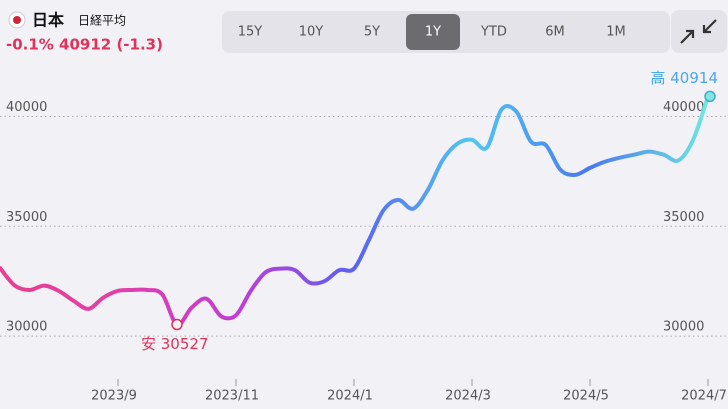  What do you see at coordinates (250, 32) in the screenshot?
I see `range-button: 15Y` at bounding box center [250, 32].